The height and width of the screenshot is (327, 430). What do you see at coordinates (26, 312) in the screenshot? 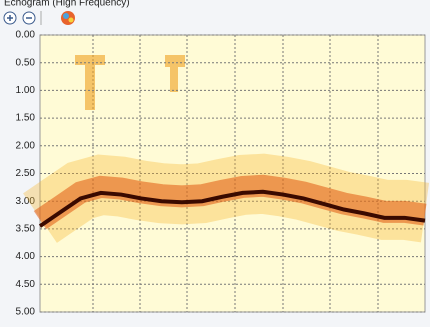
I see `y-tick-label: 5.00` at bounding box center [26, 312].